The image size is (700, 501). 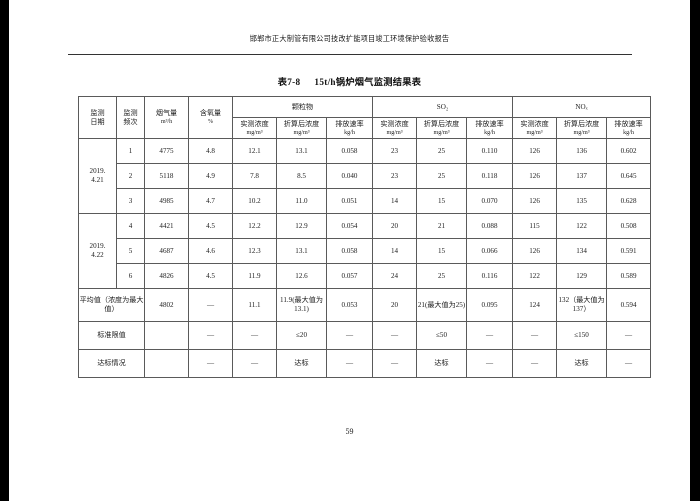 What do you see at coordinates (97, 176) in the screenshot?
I see `cell-date-group-1: 2019. 4.21` at bounding box center [97, 176].